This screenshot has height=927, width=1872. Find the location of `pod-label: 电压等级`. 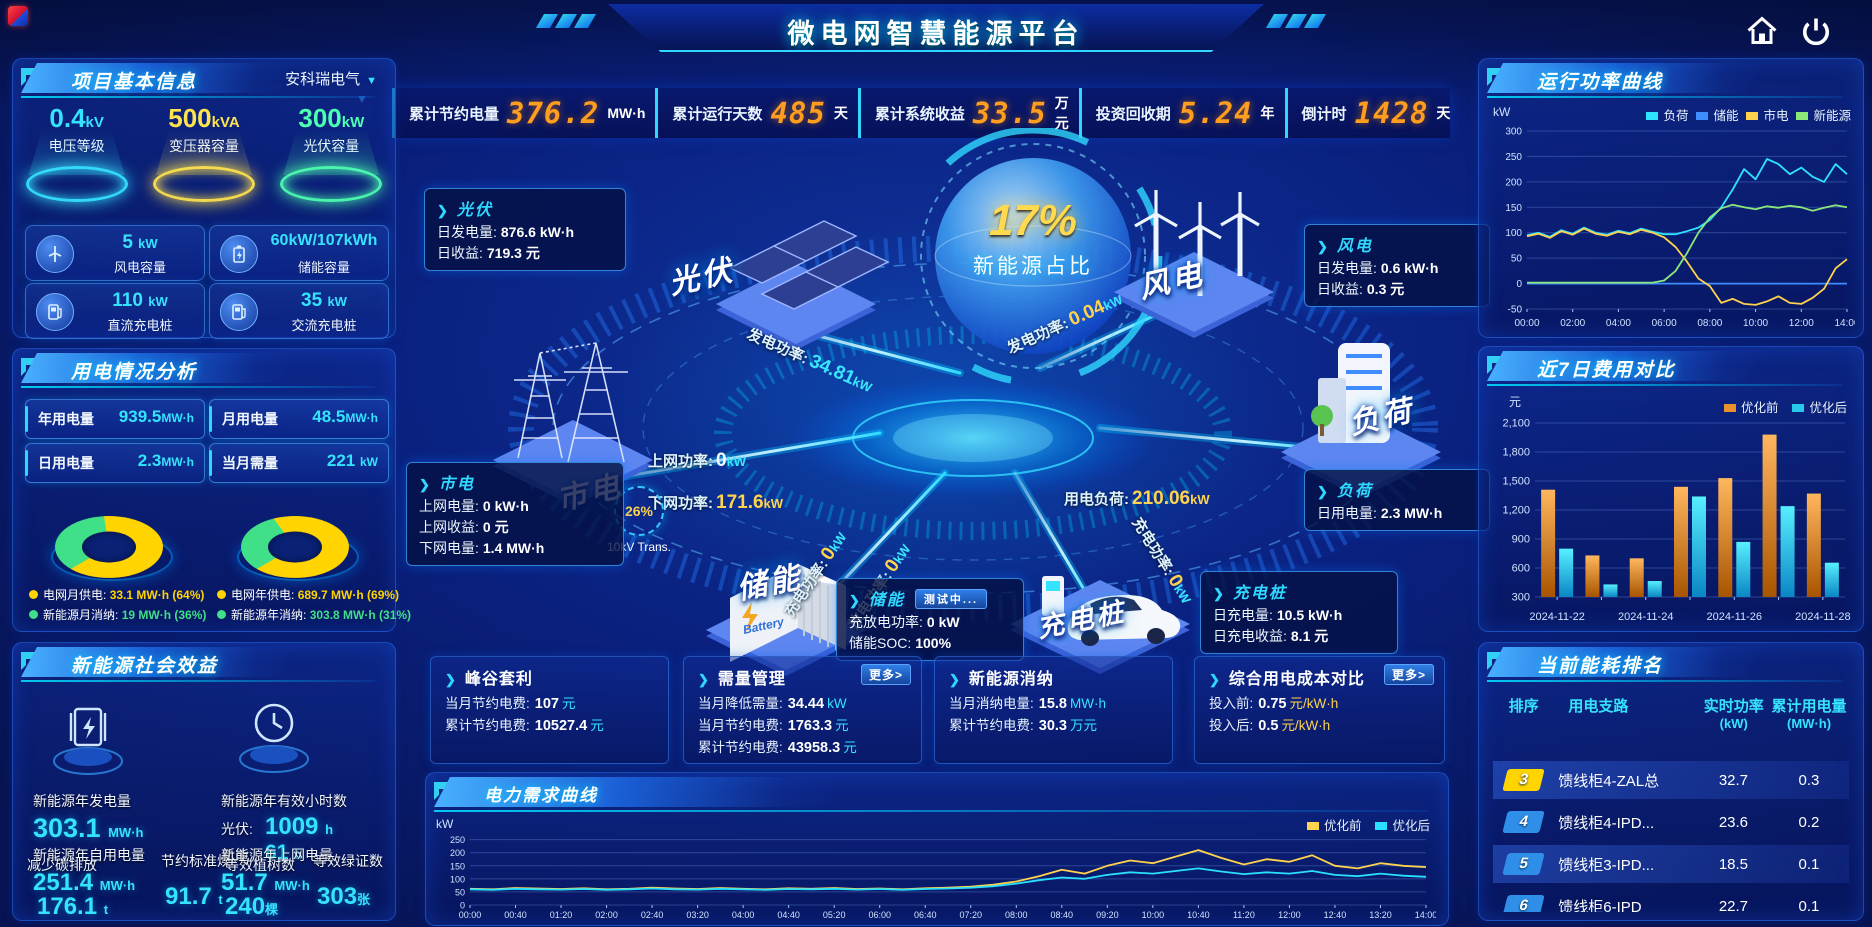

pod-label: 电压等级 is located at coordinates (76, 146).